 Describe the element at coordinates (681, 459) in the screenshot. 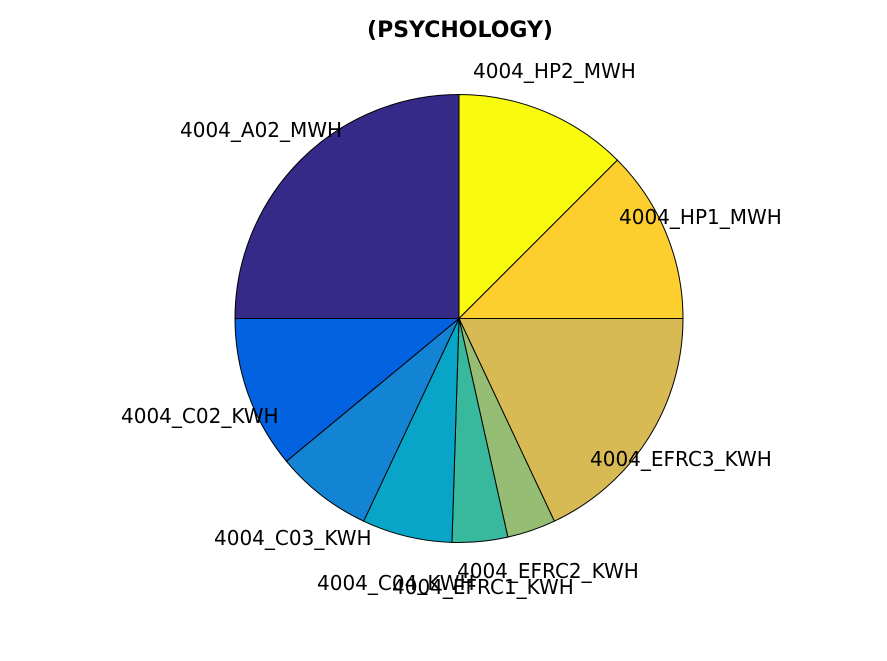

I see `slice-label-4004-efrc3-kwh: 4004_EFRC3_KWH` at that location.